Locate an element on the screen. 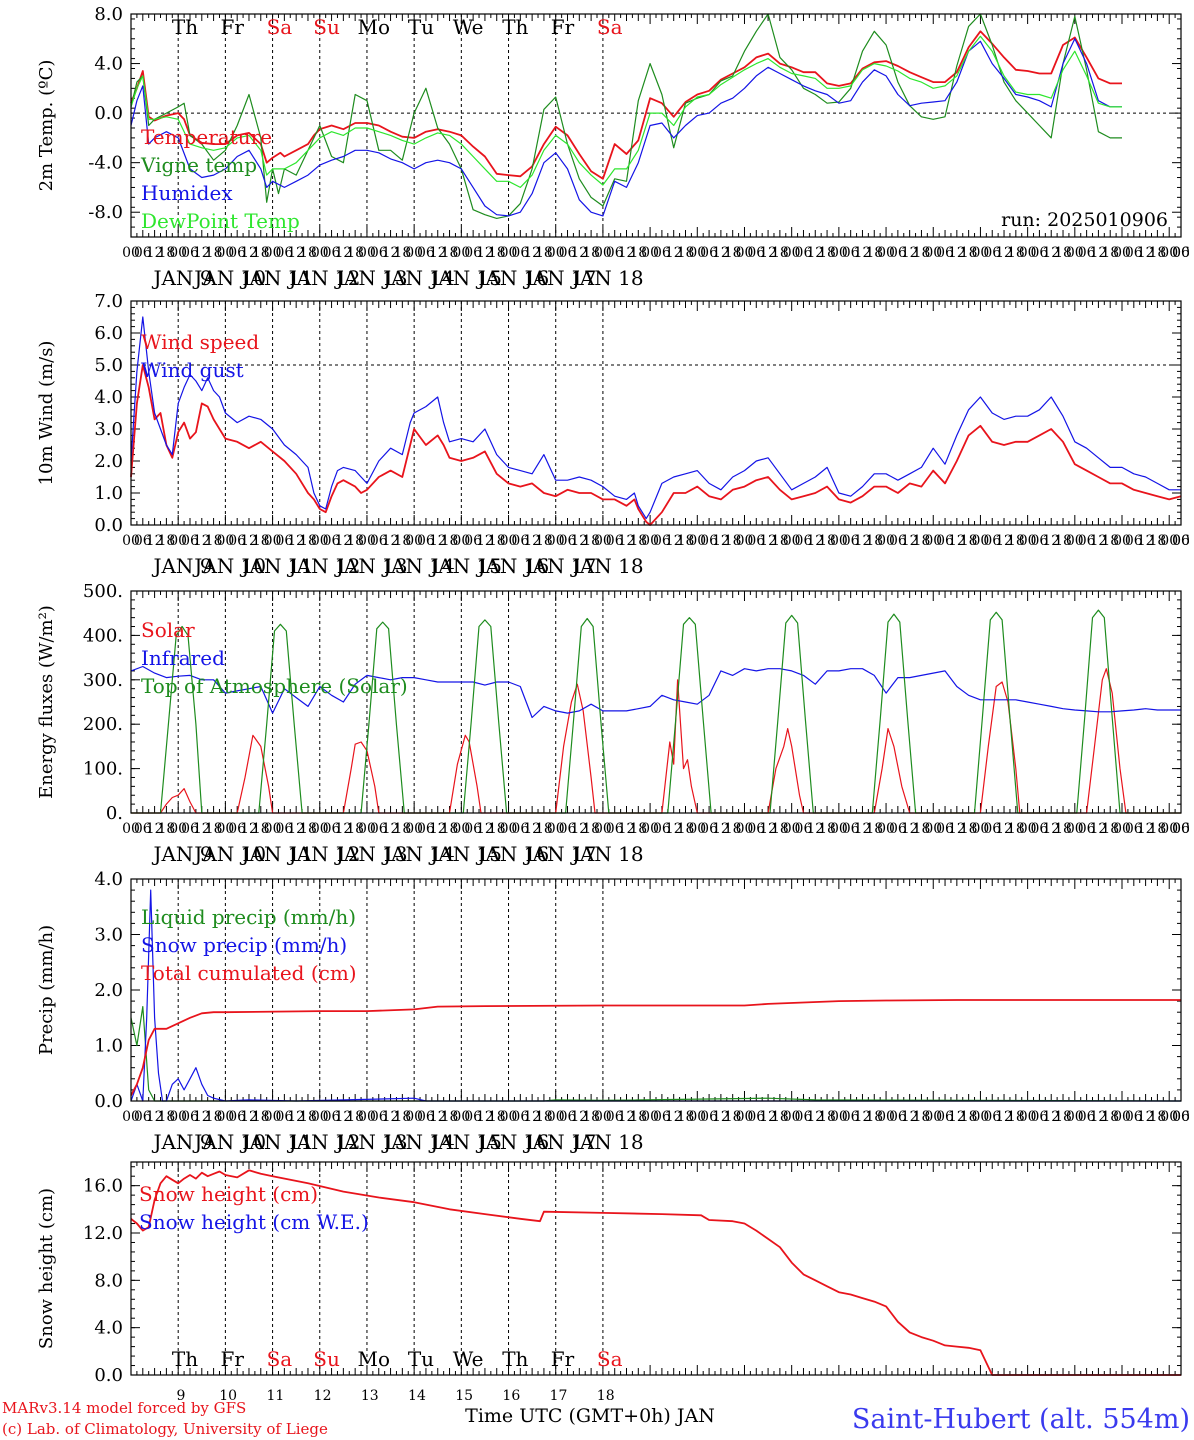  series-line-solar is located at coordinates (656, 741).